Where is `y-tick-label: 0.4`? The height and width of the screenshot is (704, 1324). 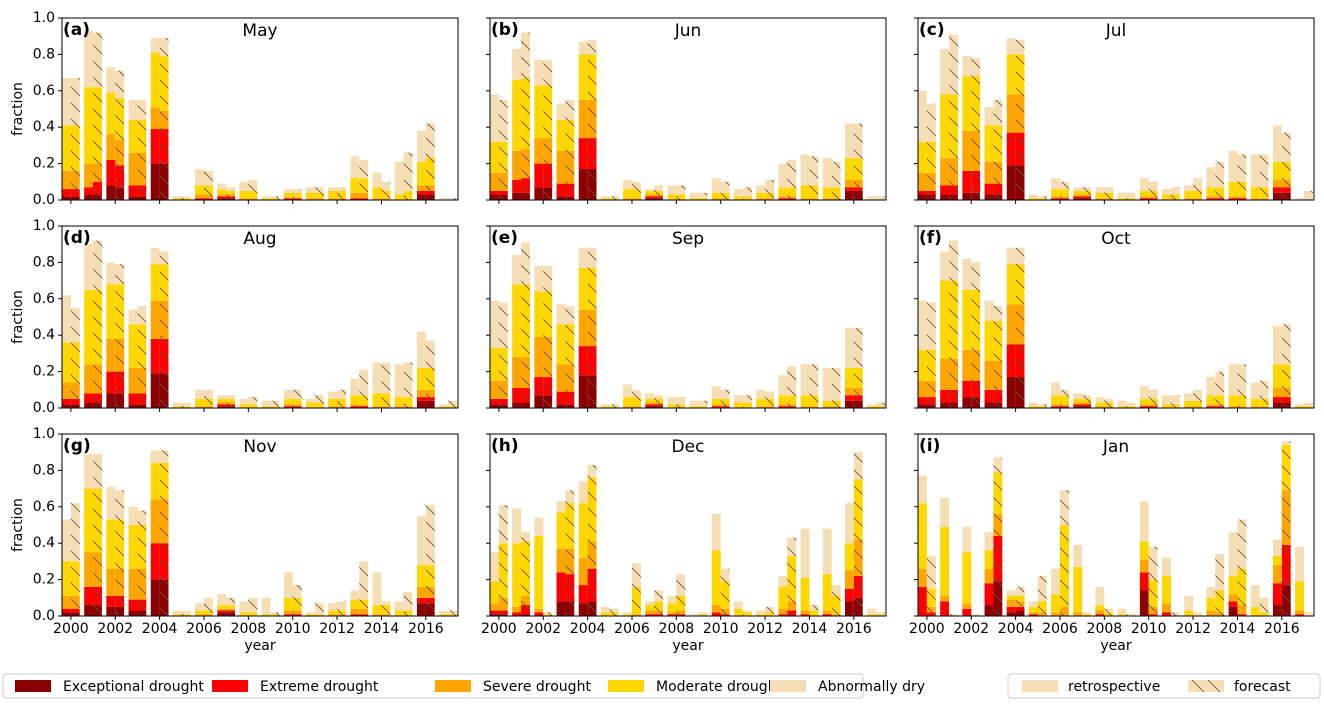
y-tick-label: 0.4 is located at coordinates (44, 543).